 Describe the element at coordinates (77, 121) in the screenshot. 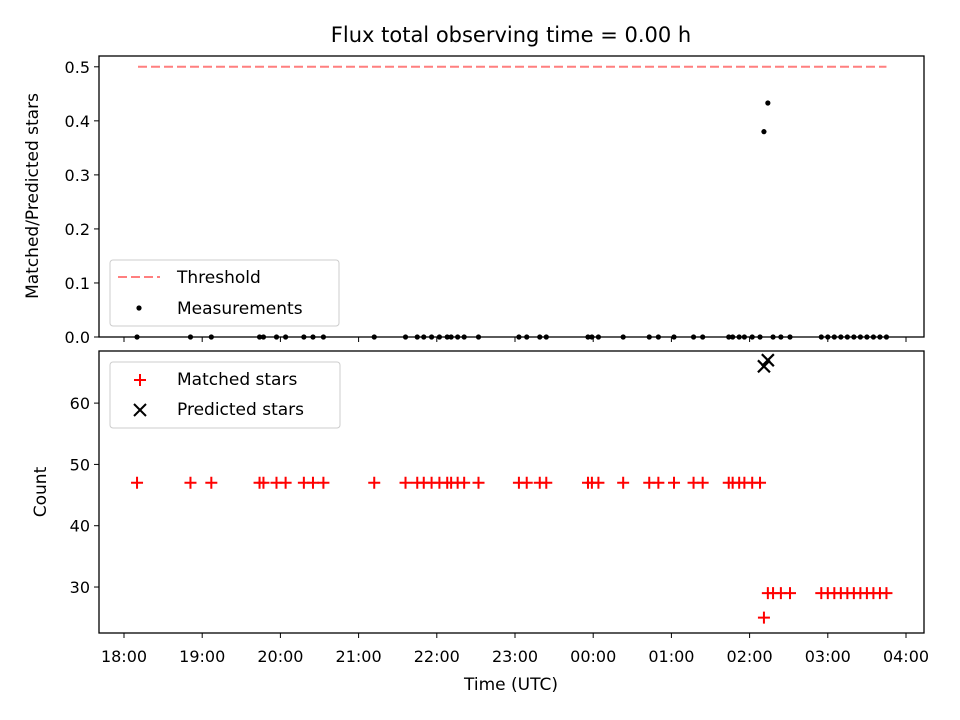

I see `ratio-y-tick-label: 0.4` at that location.